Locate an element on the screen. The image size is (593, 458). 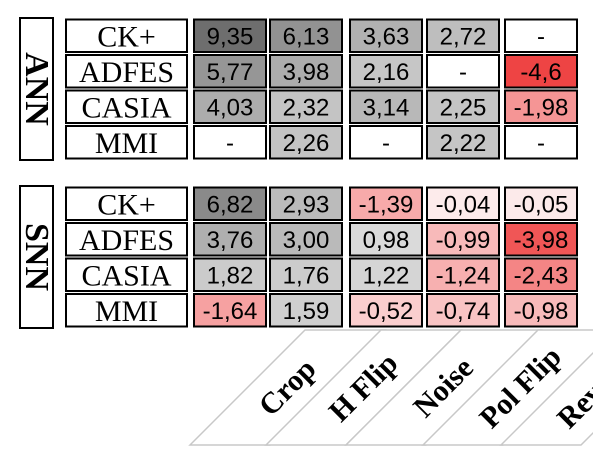
cell-value: -0,05 is located at coordinates (541, 204).